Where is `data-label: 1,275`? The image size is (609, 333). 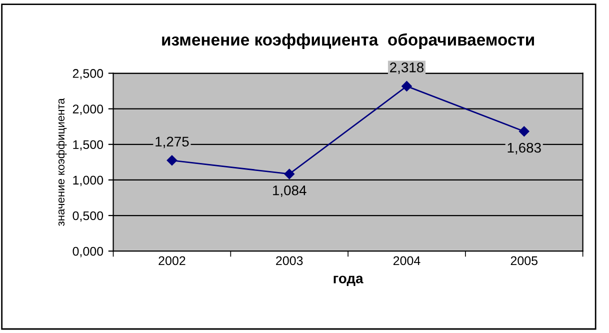 data-label: 1,275 is located at coordinates (172, 142).